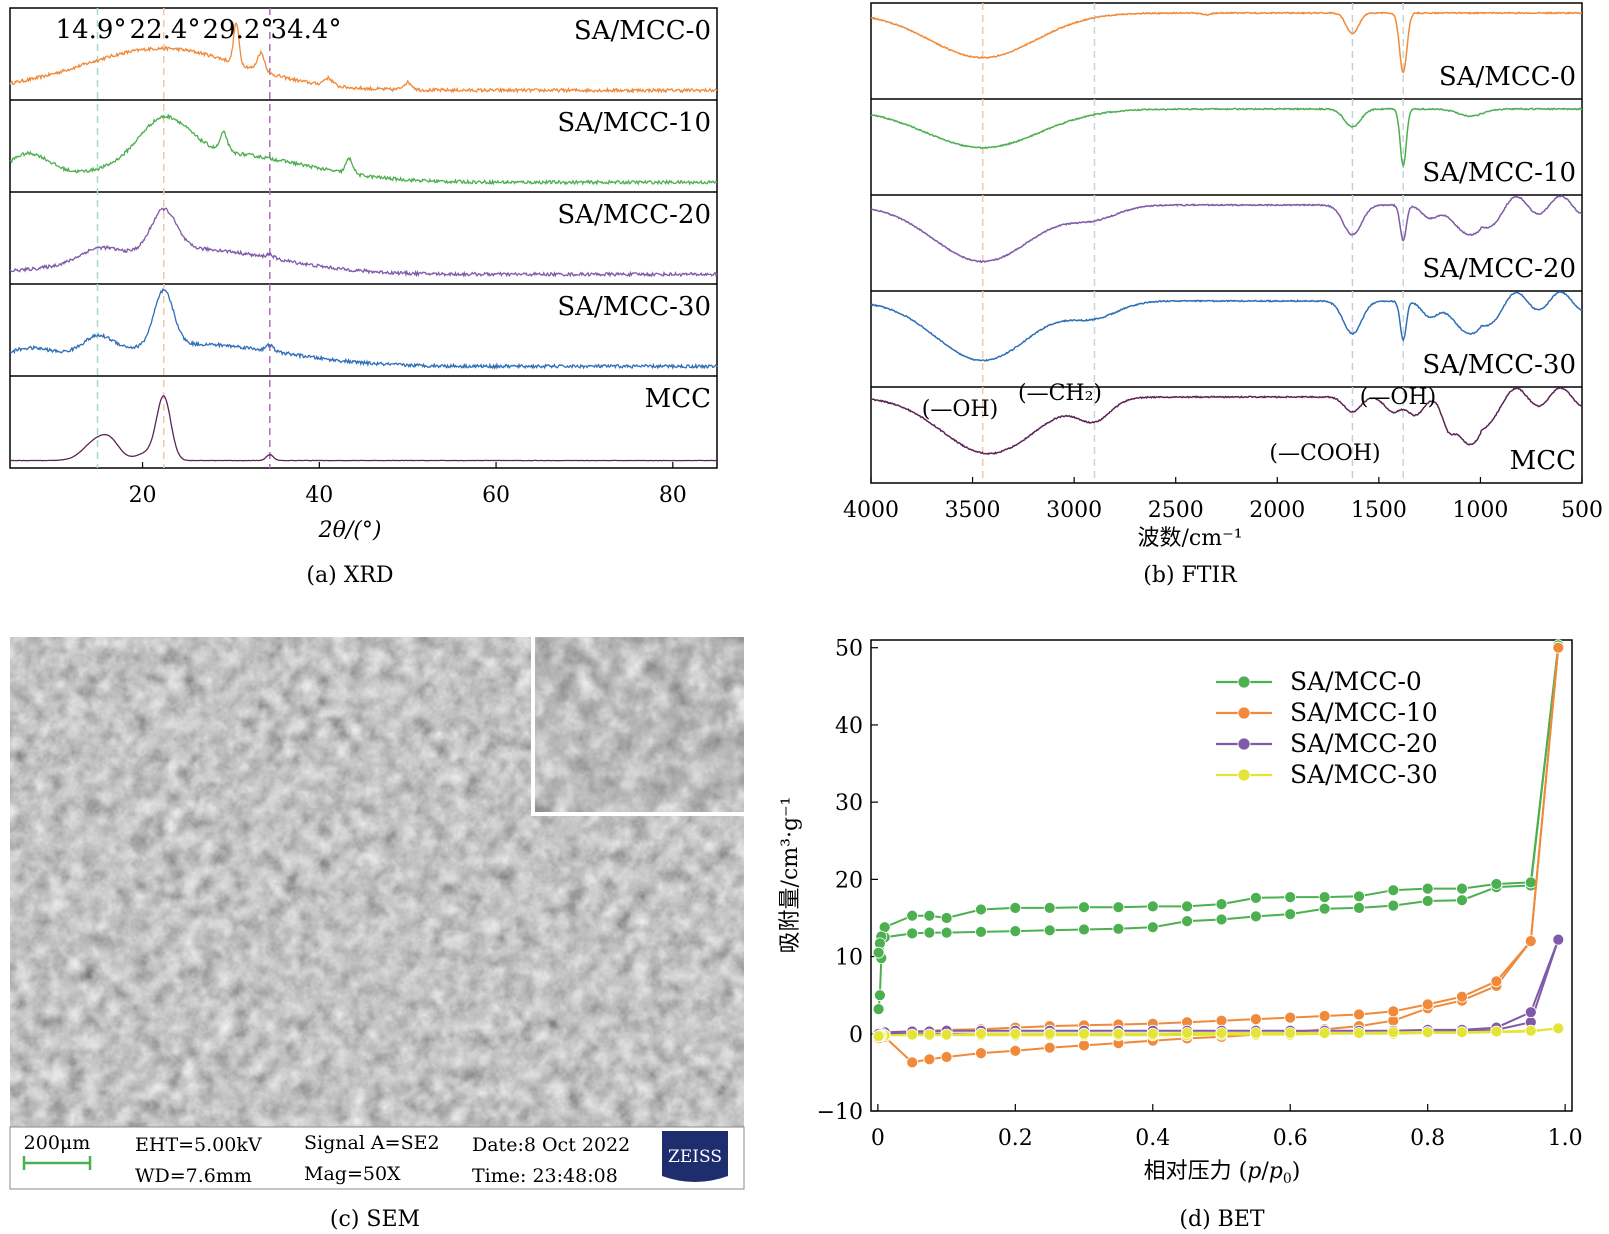  What do you see at coordinates (183, 238) in the screenshot?
I see `xrd-reference-lines` at bounding box center [183, 238].